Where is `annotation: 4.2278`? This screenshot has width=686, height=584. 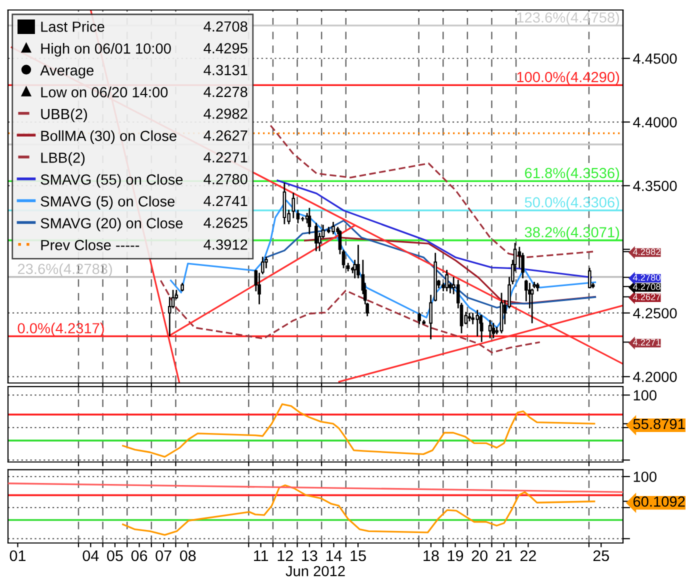
annotation: 4.2278 is located at coordinates (226, 92).